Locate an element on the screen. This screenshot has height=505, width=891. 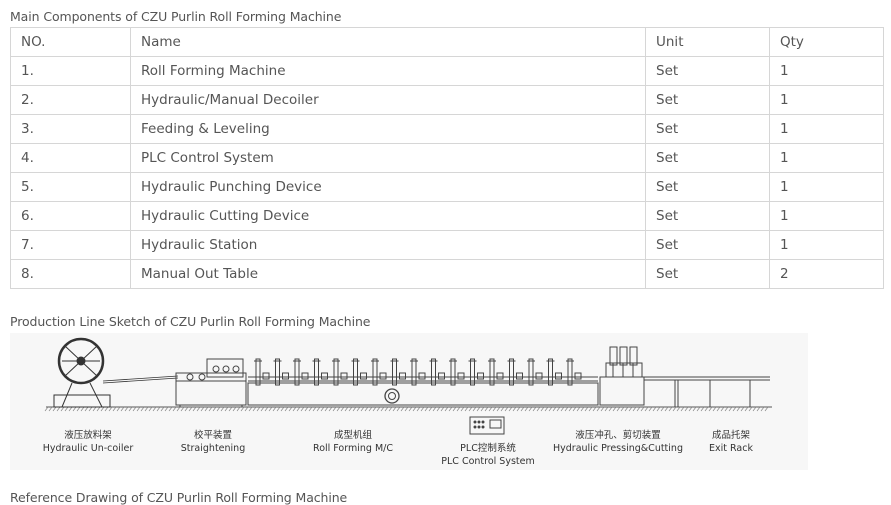
forming-label-en: Roll Forming M/C is located at coordinates (353, 448).